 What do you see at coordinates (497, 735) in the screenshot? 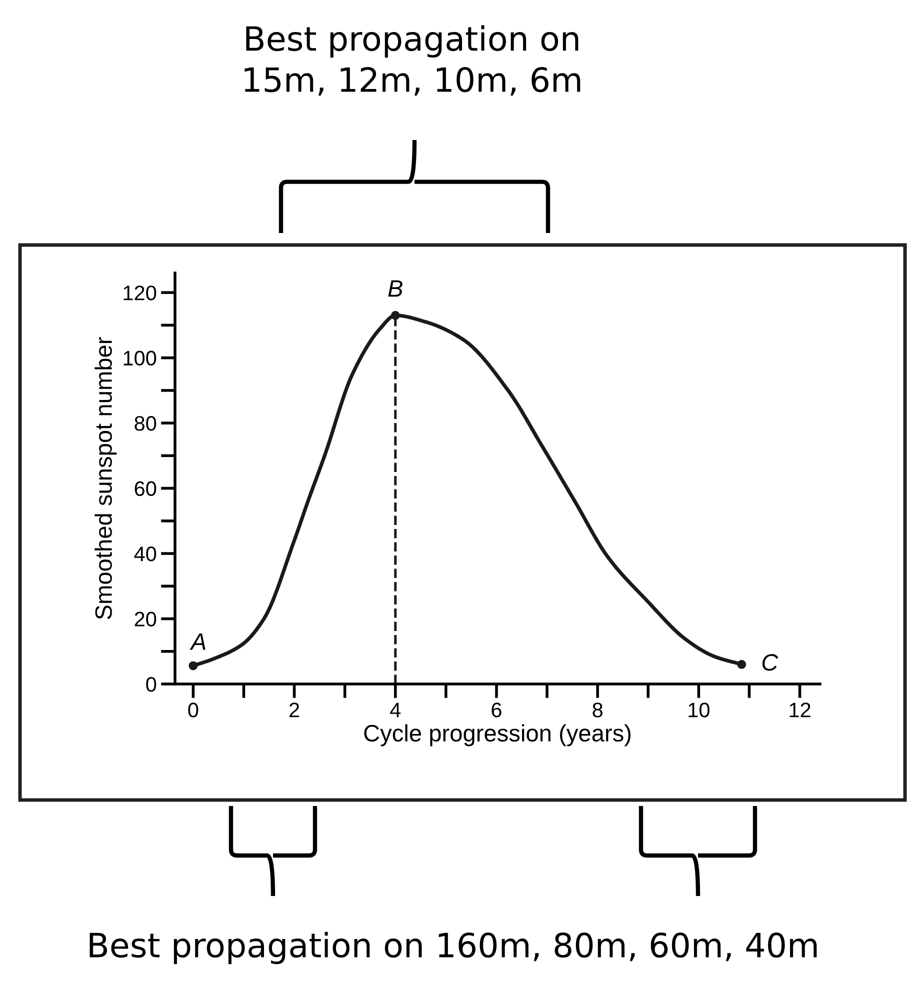
I see `x-axis-title: Cycle progression (years)` at bounding box center [497, 735].